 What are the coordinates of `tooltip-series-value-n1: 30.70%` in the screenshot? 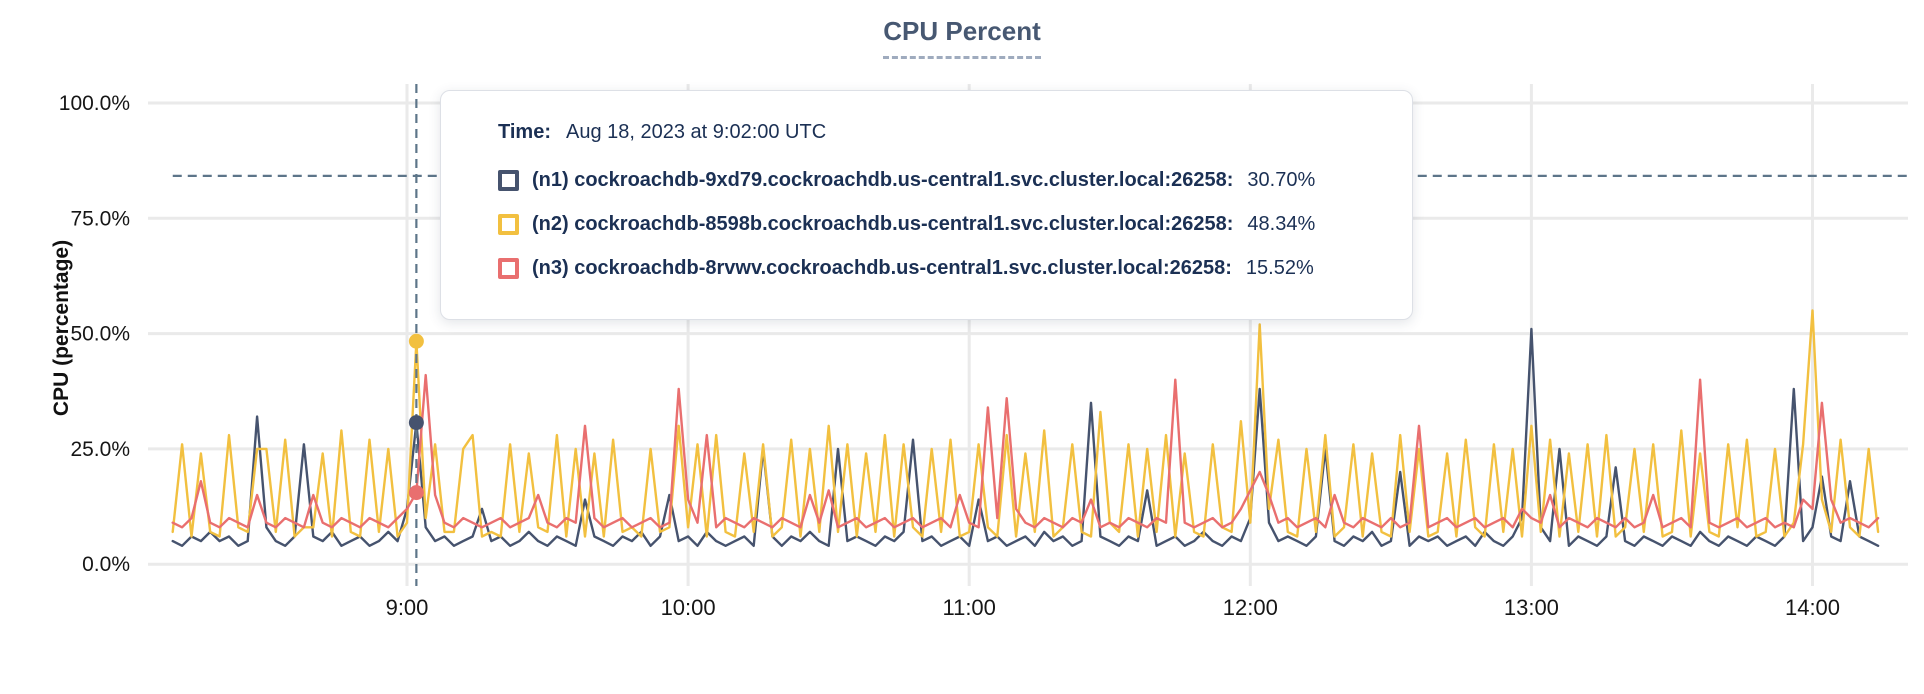 It's located at (1281, 180).